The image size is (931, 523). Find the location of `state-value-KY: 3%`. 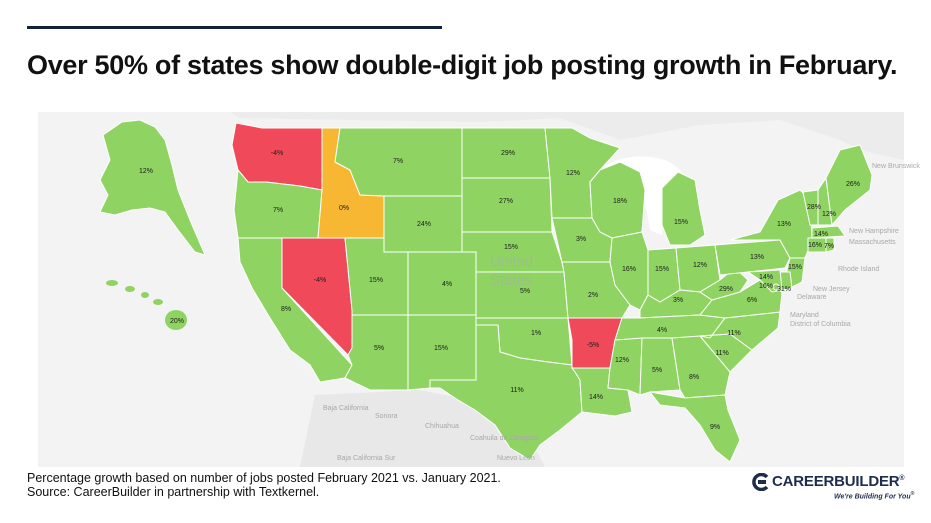

state-value-KY: 3% is located at coordinates (678, 300).